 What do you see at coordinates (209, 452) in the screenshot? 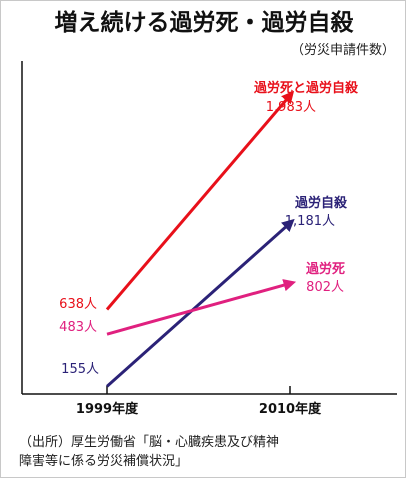
I see `source-note: （出所）厚生労働省「脳・心臓疾患及び精神 障害等に係る労災補償状況」` at bounding box center [209, 452].